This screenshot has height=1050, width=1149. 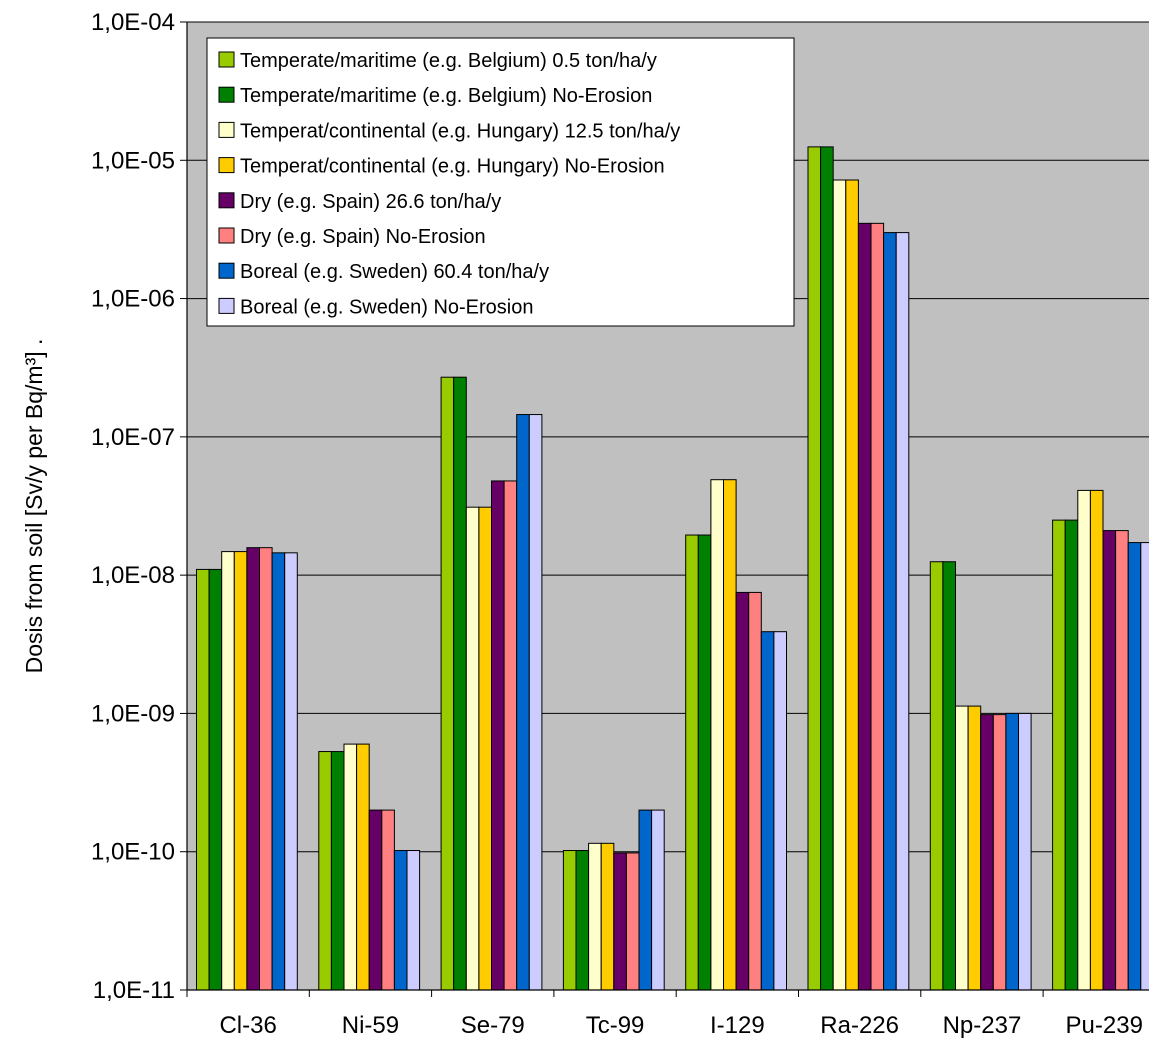 I want to click on x-tick-label: Cl-36, so click(x=247, y=1025).